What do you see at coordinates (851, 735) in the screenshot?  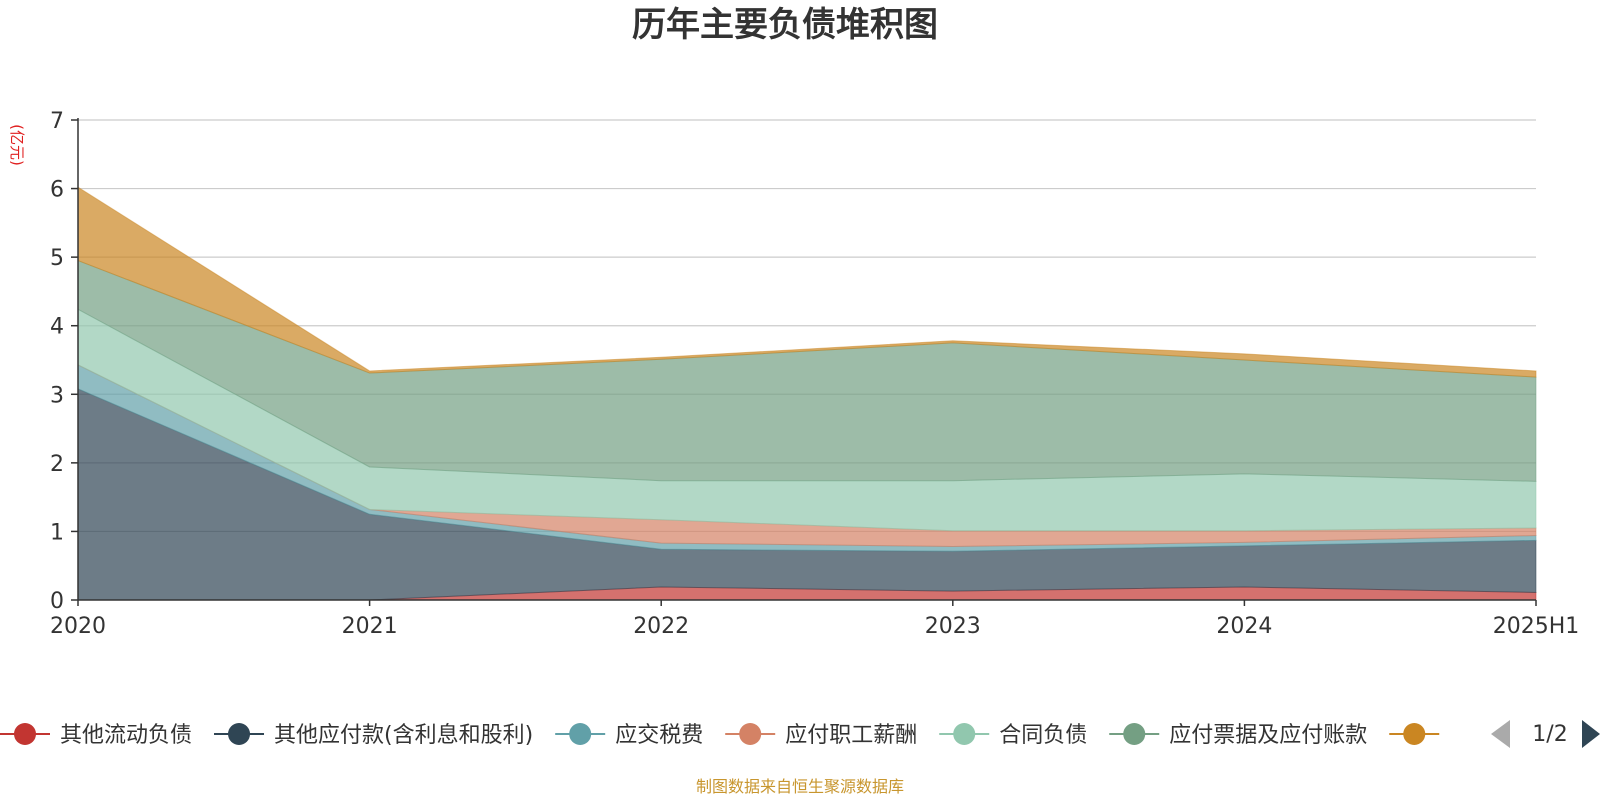 I see `legend-label: 应付职工薪酬` at bounding box center [851, 735].